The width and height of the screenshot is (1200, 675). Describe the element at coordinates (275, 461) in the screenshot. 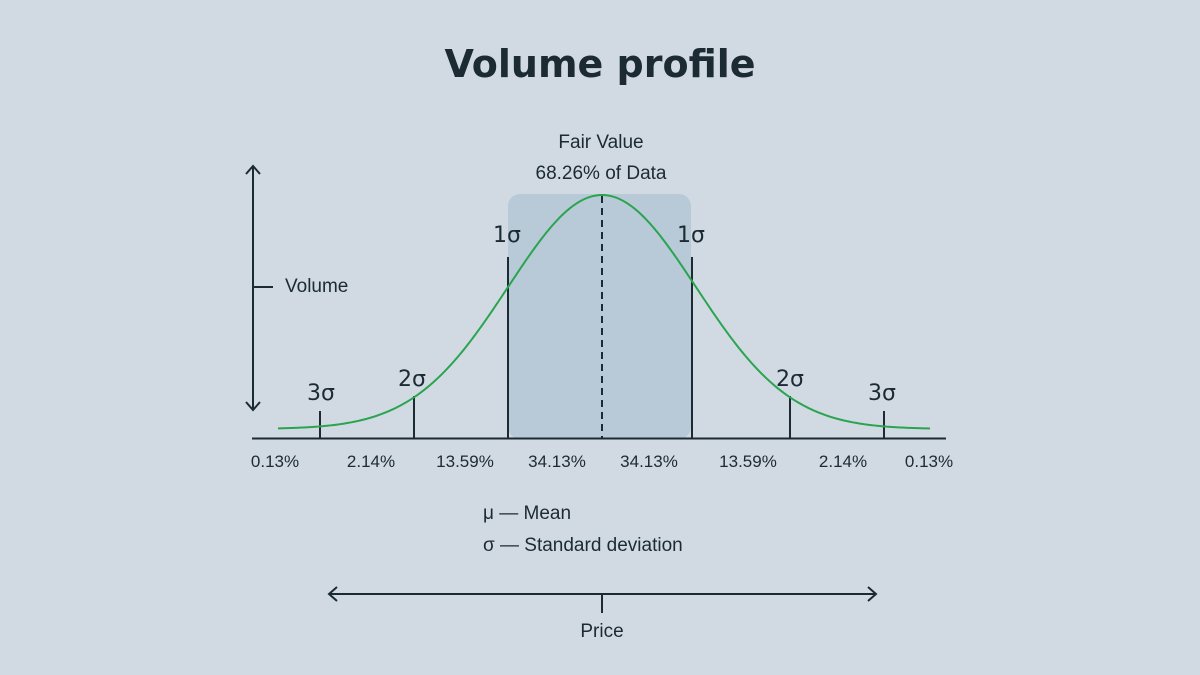

I see `segment-pct-1: 0.13%` at that location.